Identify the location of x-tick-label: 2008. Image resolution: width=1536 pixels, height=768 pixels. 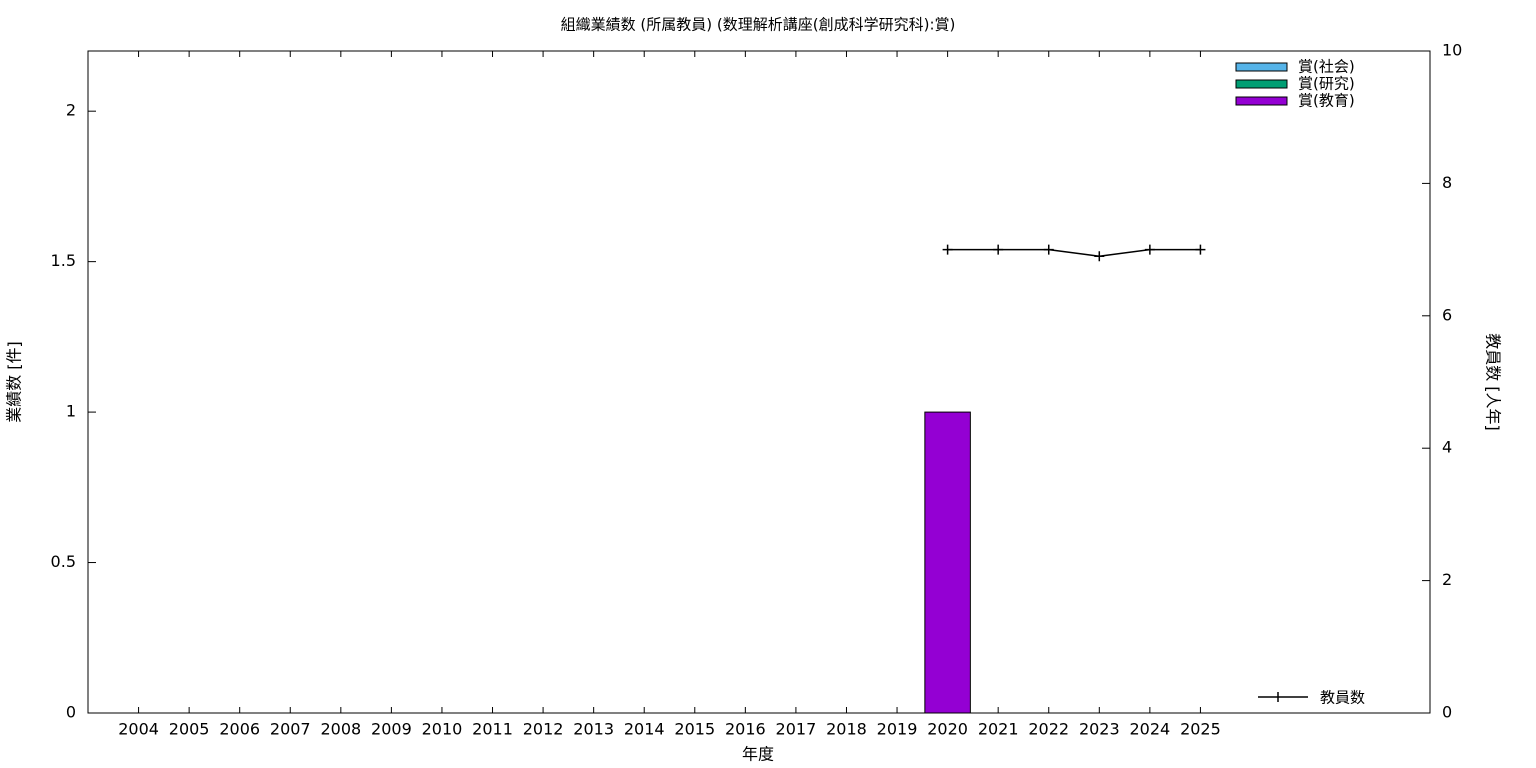
(340, 729).